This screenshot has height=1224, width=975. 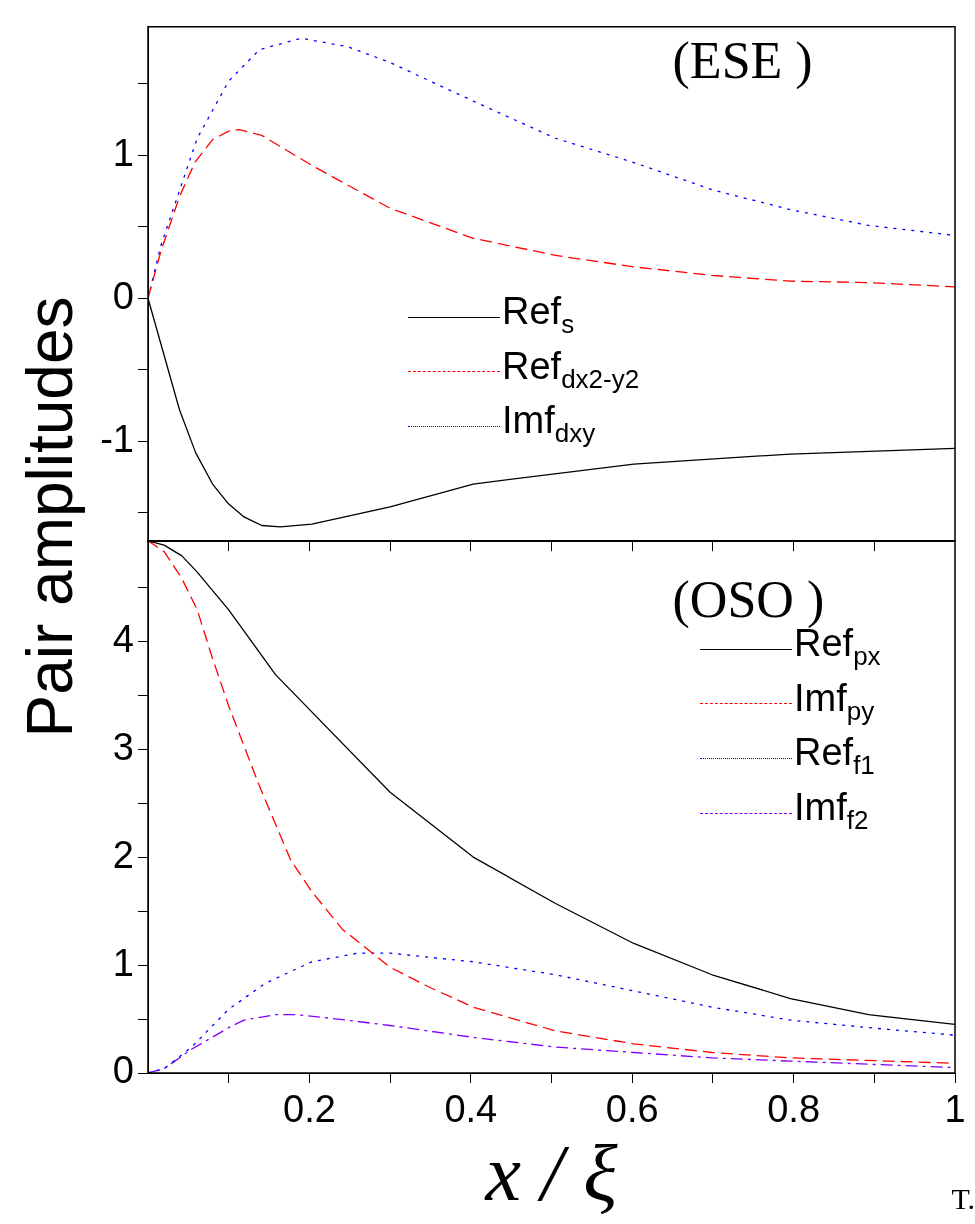 I want to click on legend-label: Imf$_{py}$, so click(x=834, y=702).